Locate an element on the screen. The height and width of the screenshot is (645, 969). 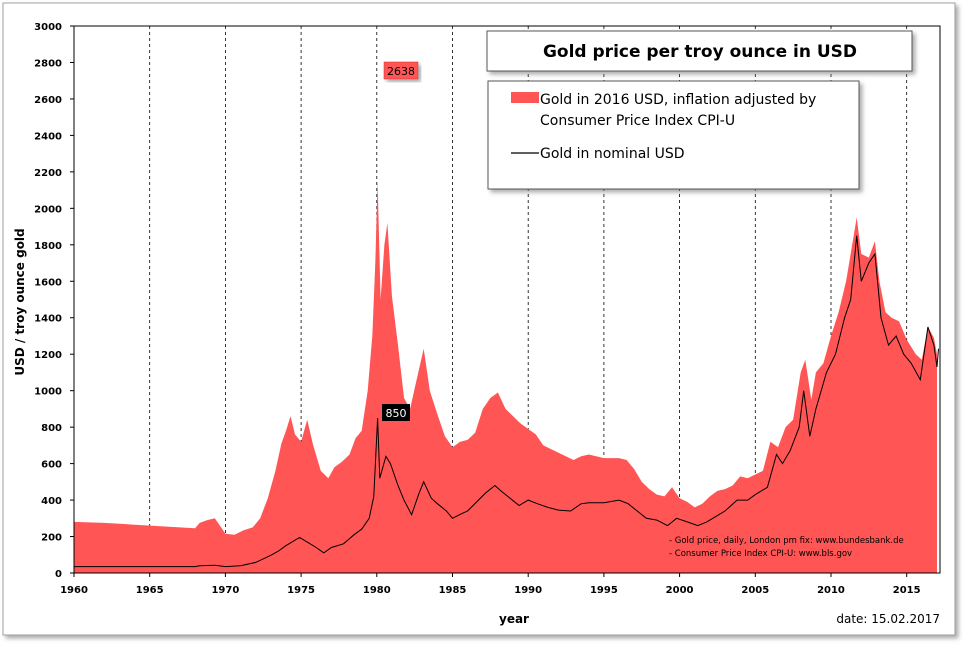
x-tick-label: 1990 is located at coordinates (528, 590).